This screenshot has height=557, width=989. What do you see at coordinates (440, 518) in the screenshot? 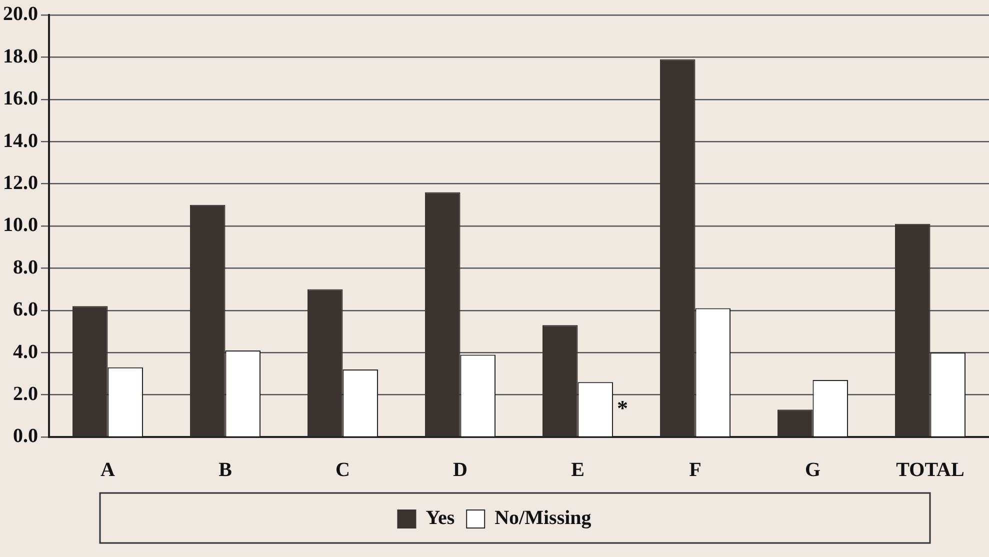
I see `legend-label: Yes` at bounding box center [440, 518].